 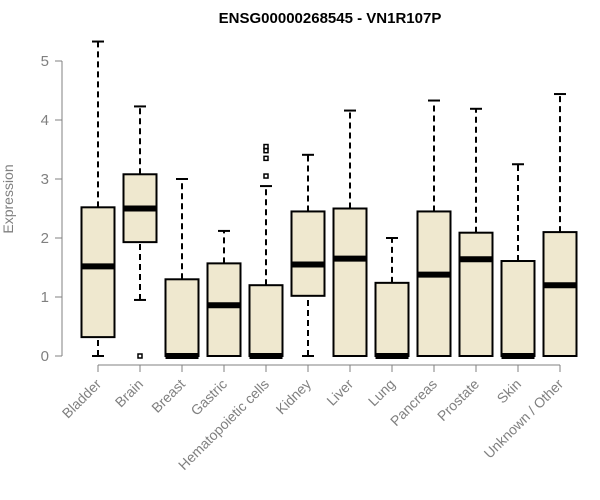 I want to click on y-tick-label: 0, so click(x=45, y=356).